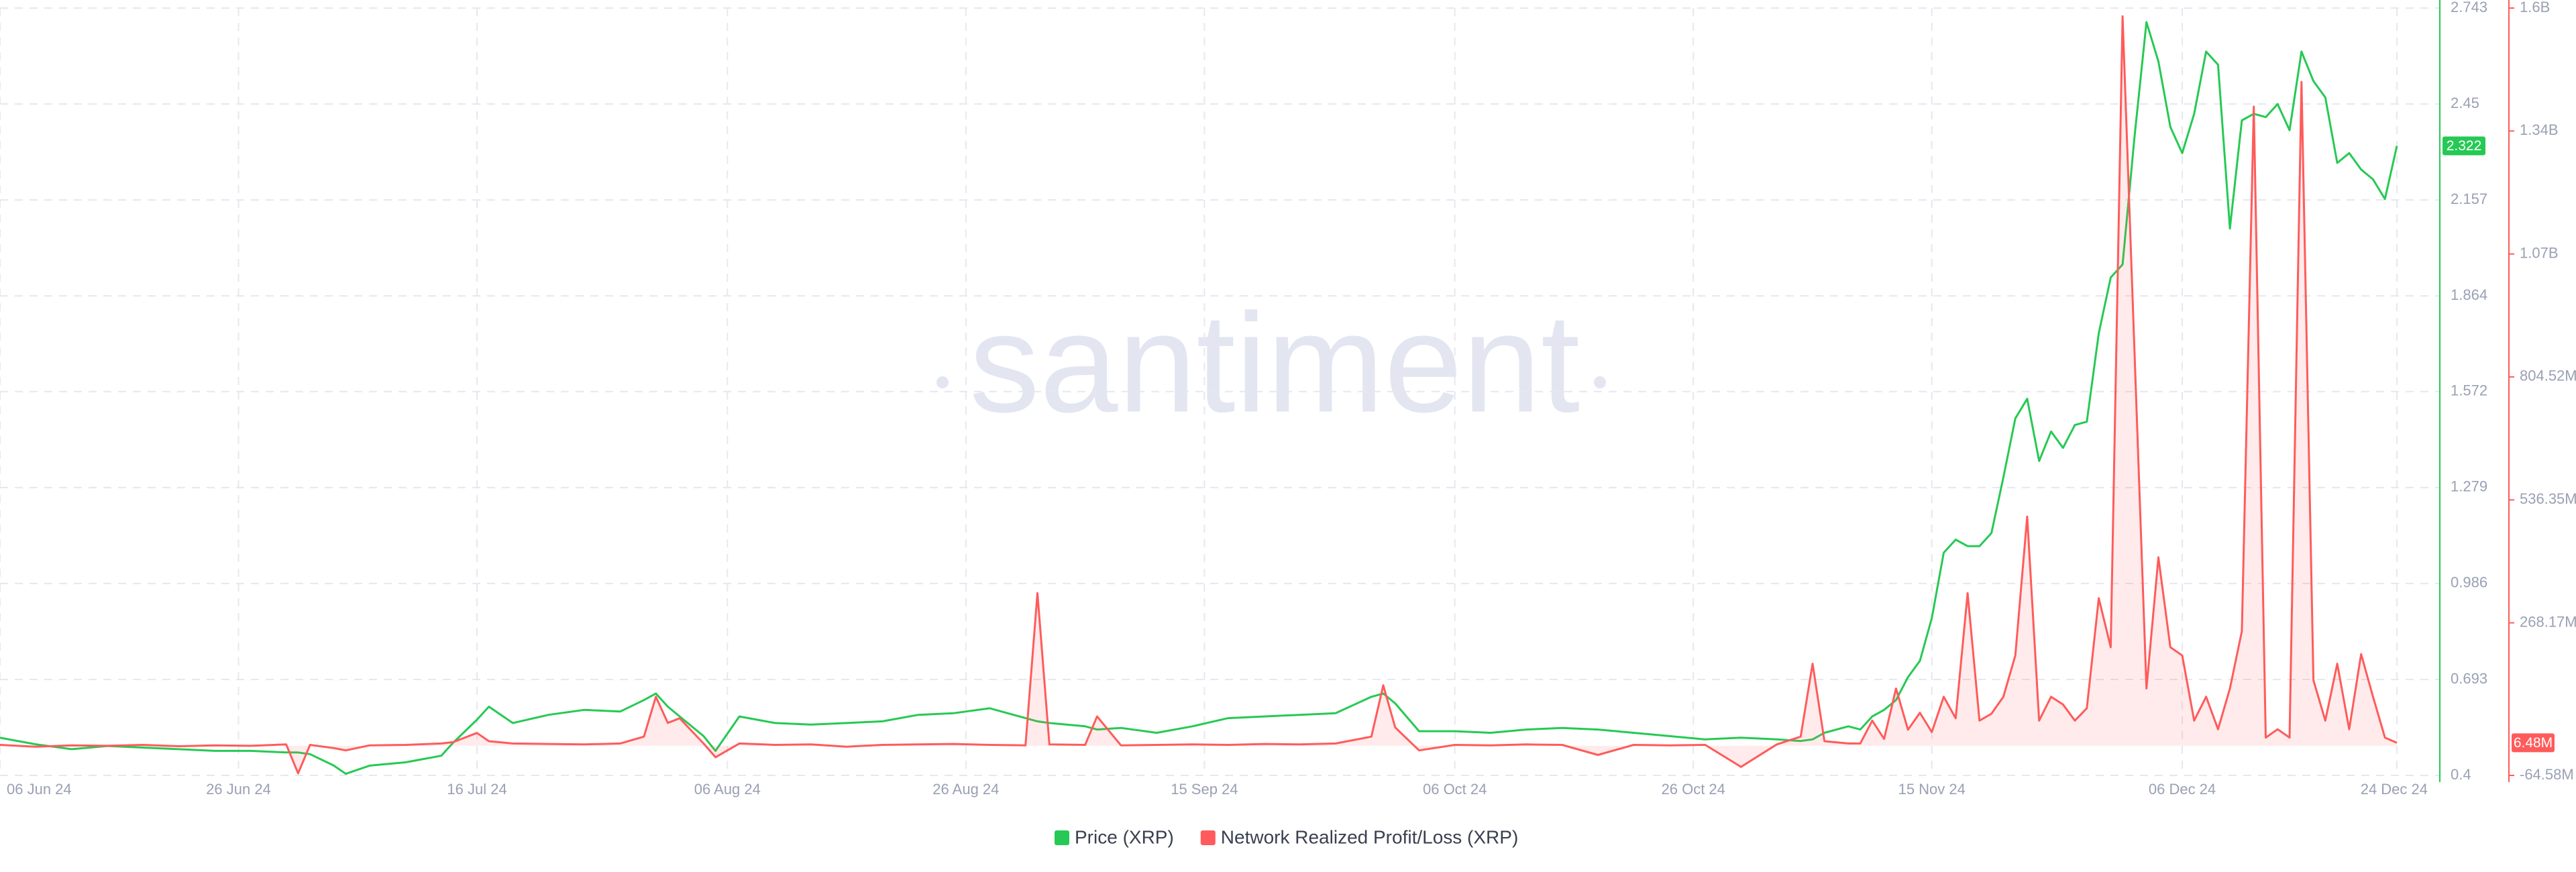 The height and width of the screenshot is (872, 2576). I want to click on x-tick-label: 16 Jul 24, so click(476, 790).